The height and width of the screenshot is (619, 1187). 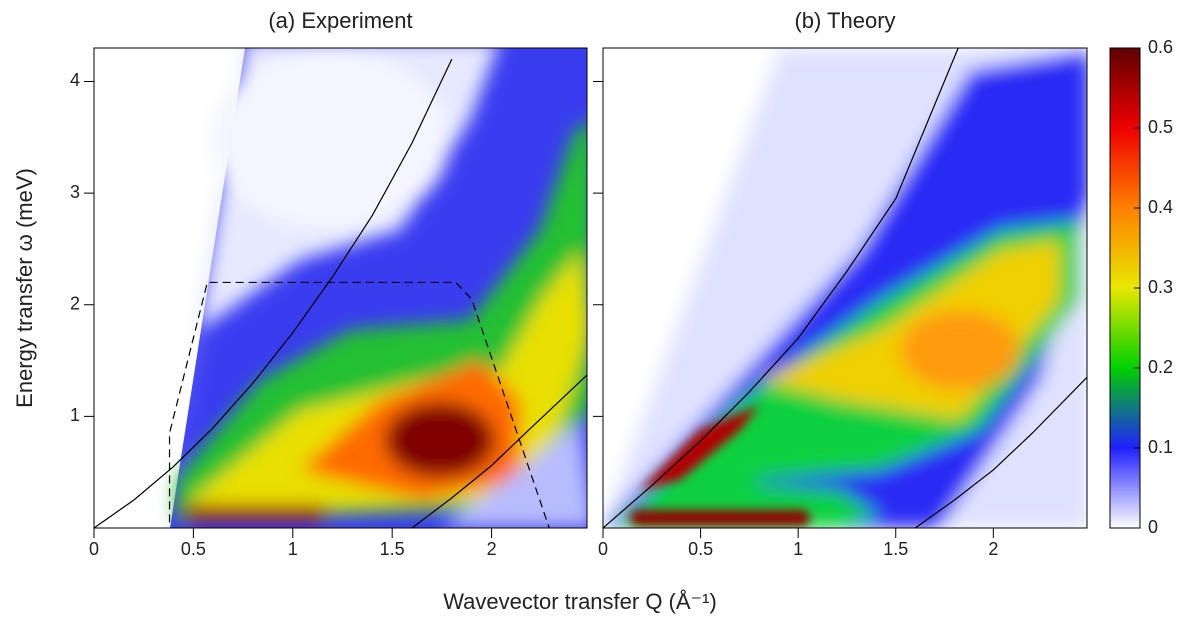 What do you see at coordinates (75, 415) in the screenshot?
I see `y-tick-label: 1` at bounding box center [75, 415].